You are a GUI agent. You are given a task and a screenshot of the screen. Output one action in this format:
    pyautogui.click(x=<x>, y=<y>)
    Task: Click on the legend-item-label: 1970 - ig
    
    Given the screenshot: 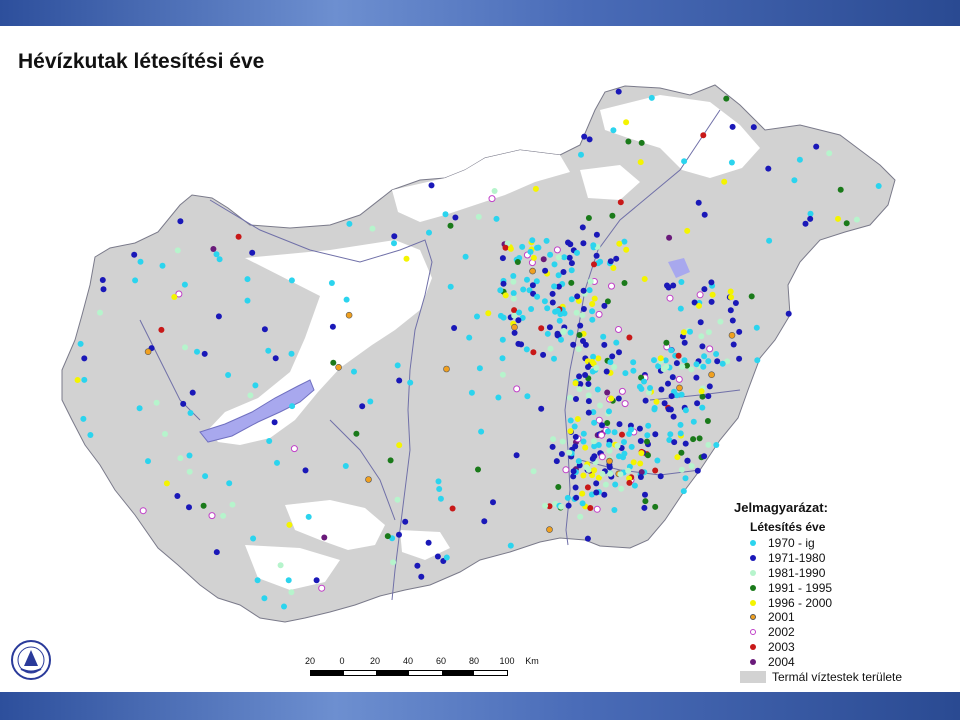 What is the action you would take?
    pyautogui.click(x=791, y=543)
    